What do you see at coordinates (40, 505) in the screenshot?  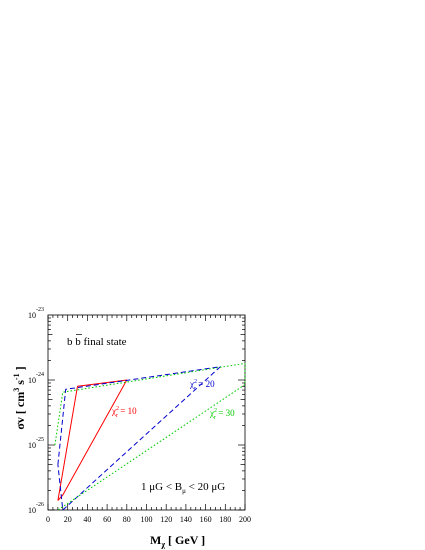 I see `y-tick-exponent: -26` at bounding box center [40, 505].